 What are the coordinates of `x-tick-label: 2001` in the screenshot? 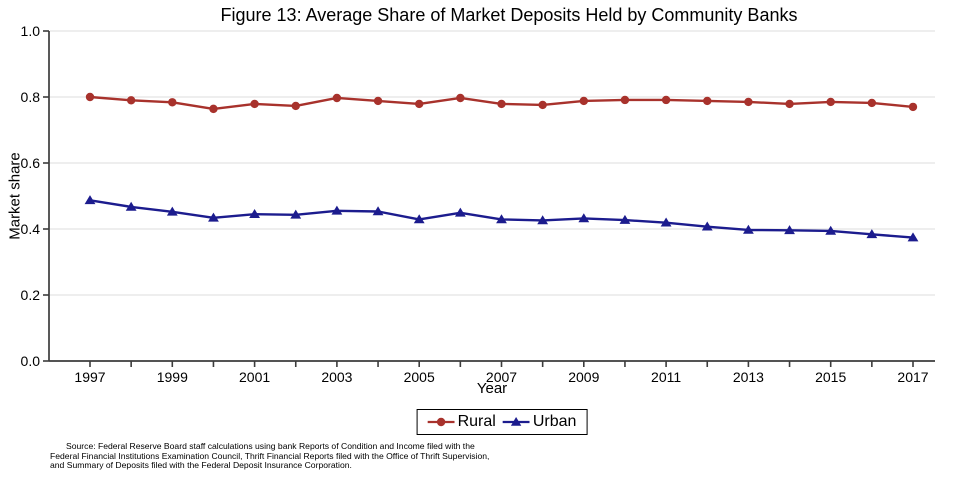 It's located at (254, 377).